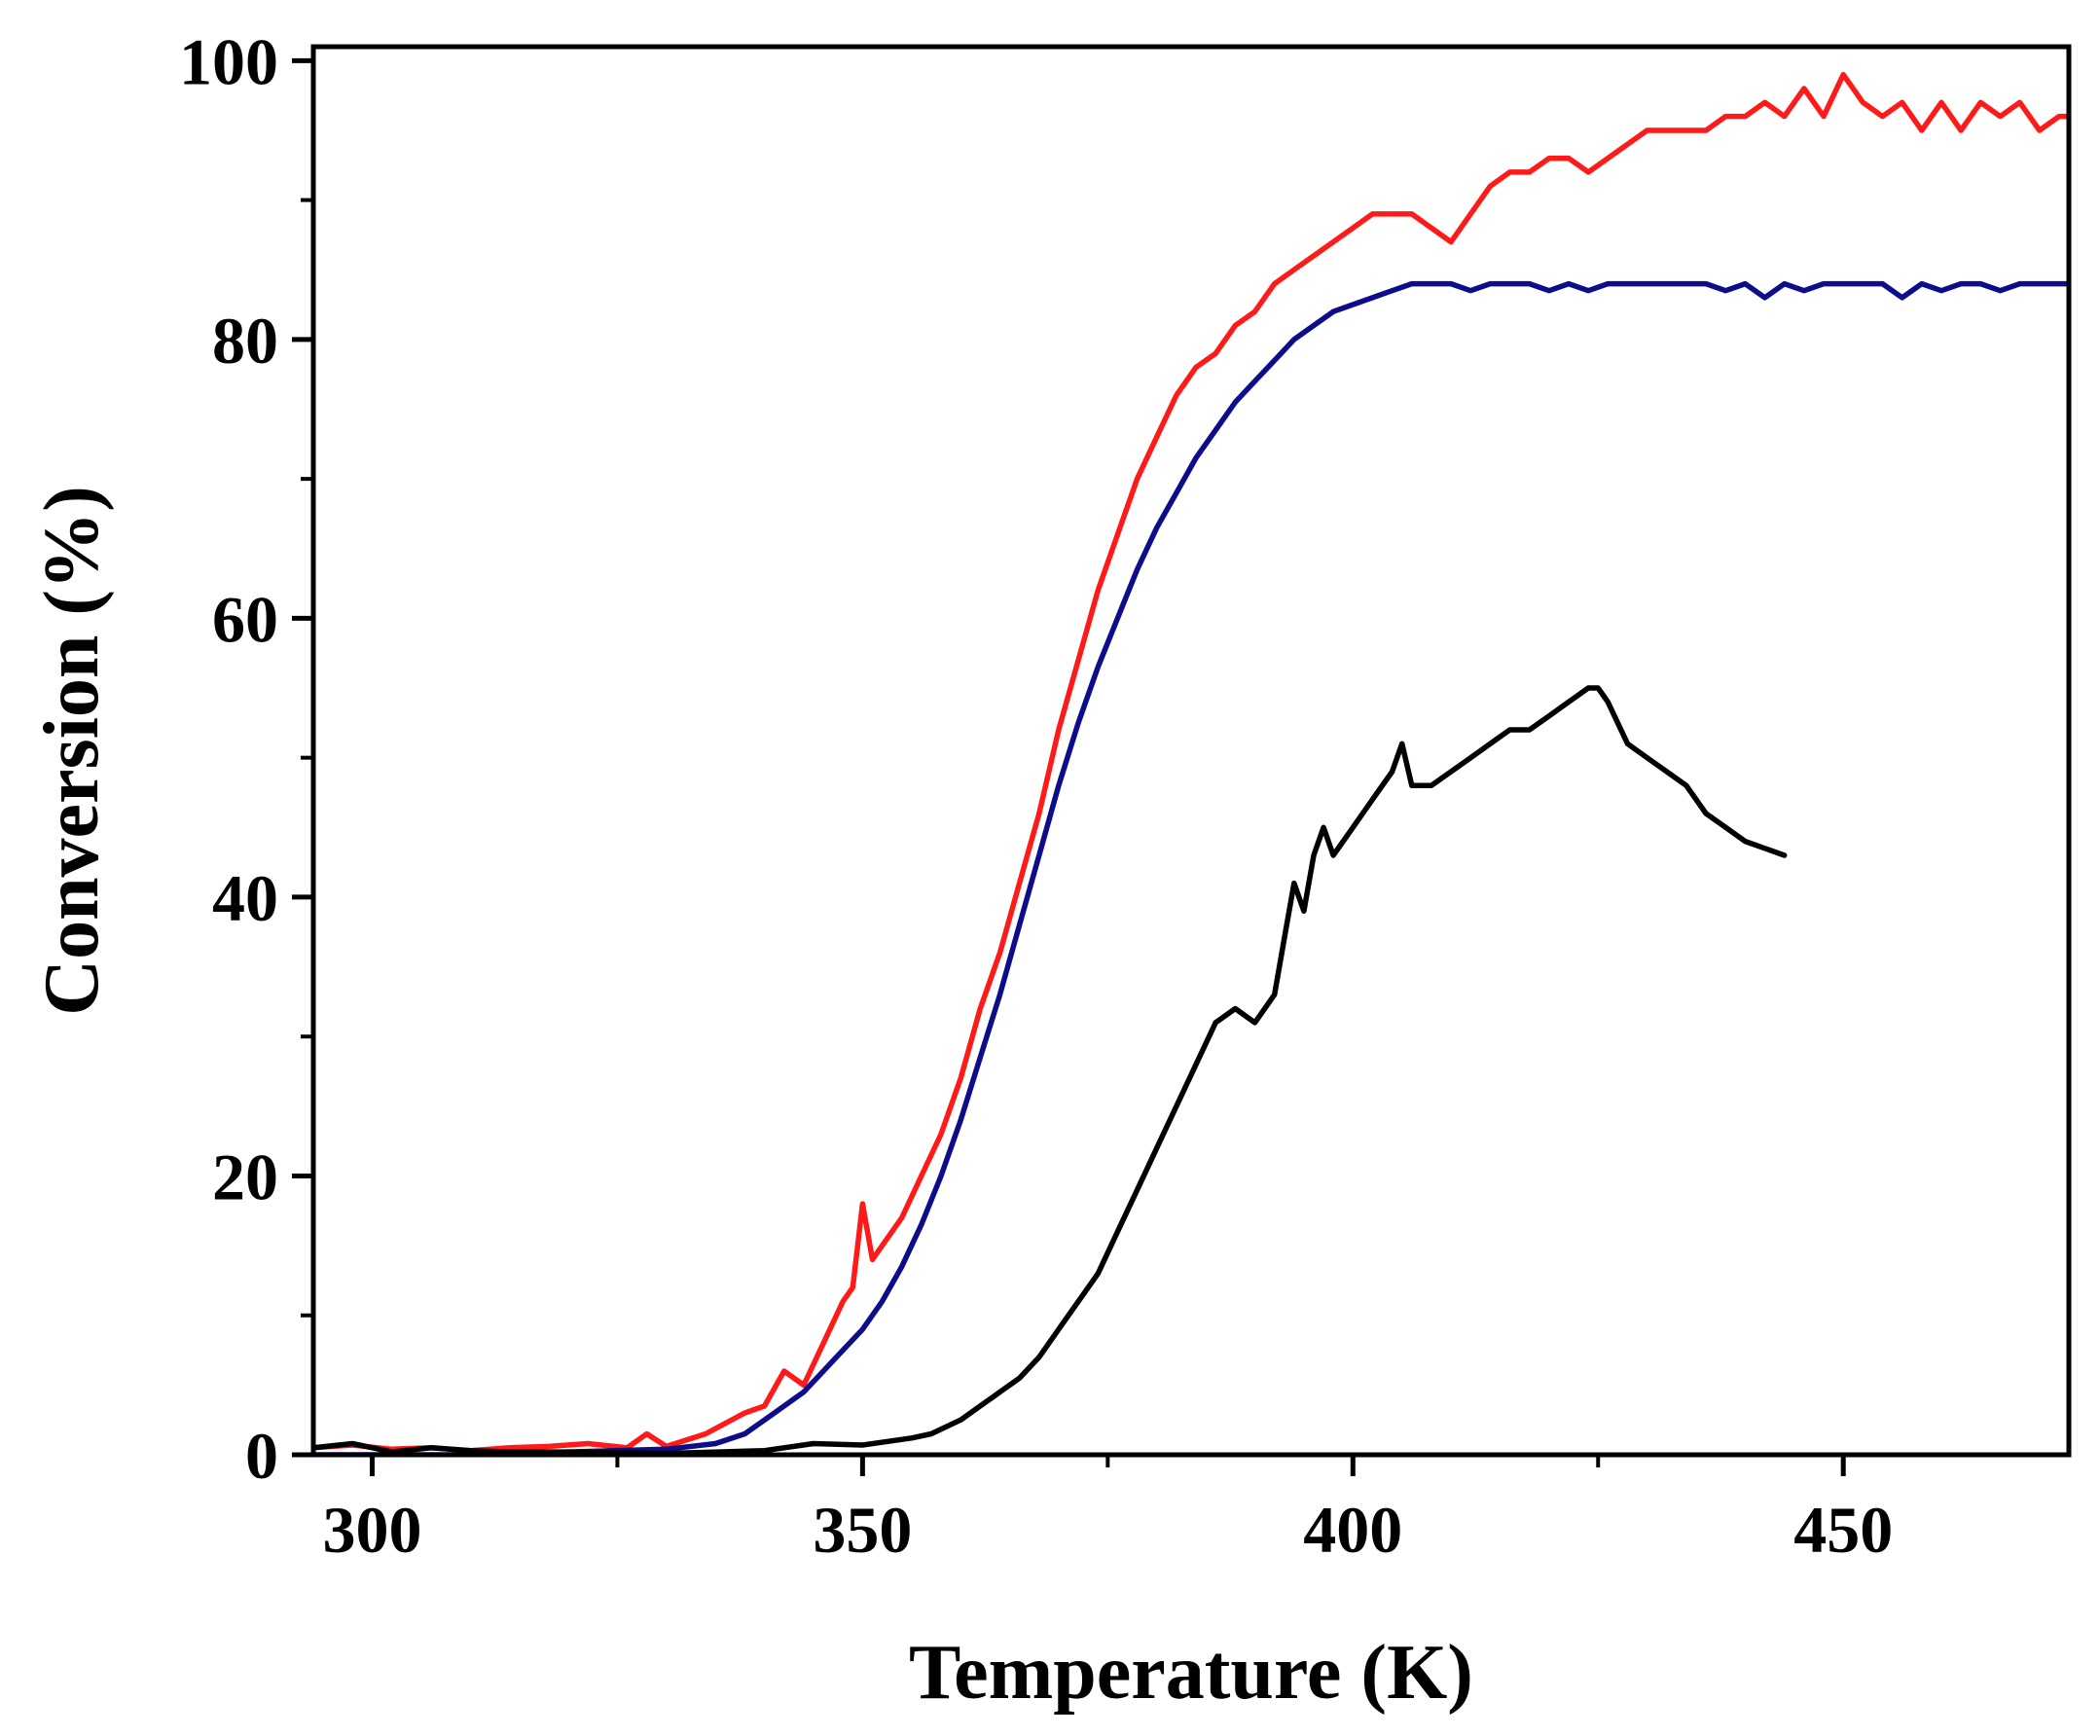 This screenshot has width=2100, height=1736. What do you see at coordinates (245, 341) in the screenshot?
I see `y-tick-label: 80` at bounding box center [245, 341].